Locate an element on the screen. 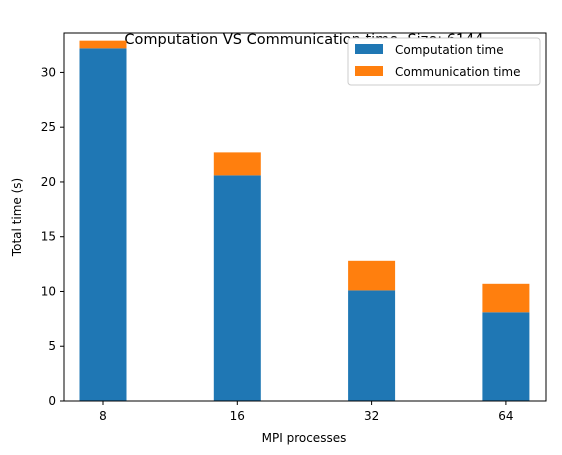  y-axis-label: Total time (s) is located at coordinates (17, 217).